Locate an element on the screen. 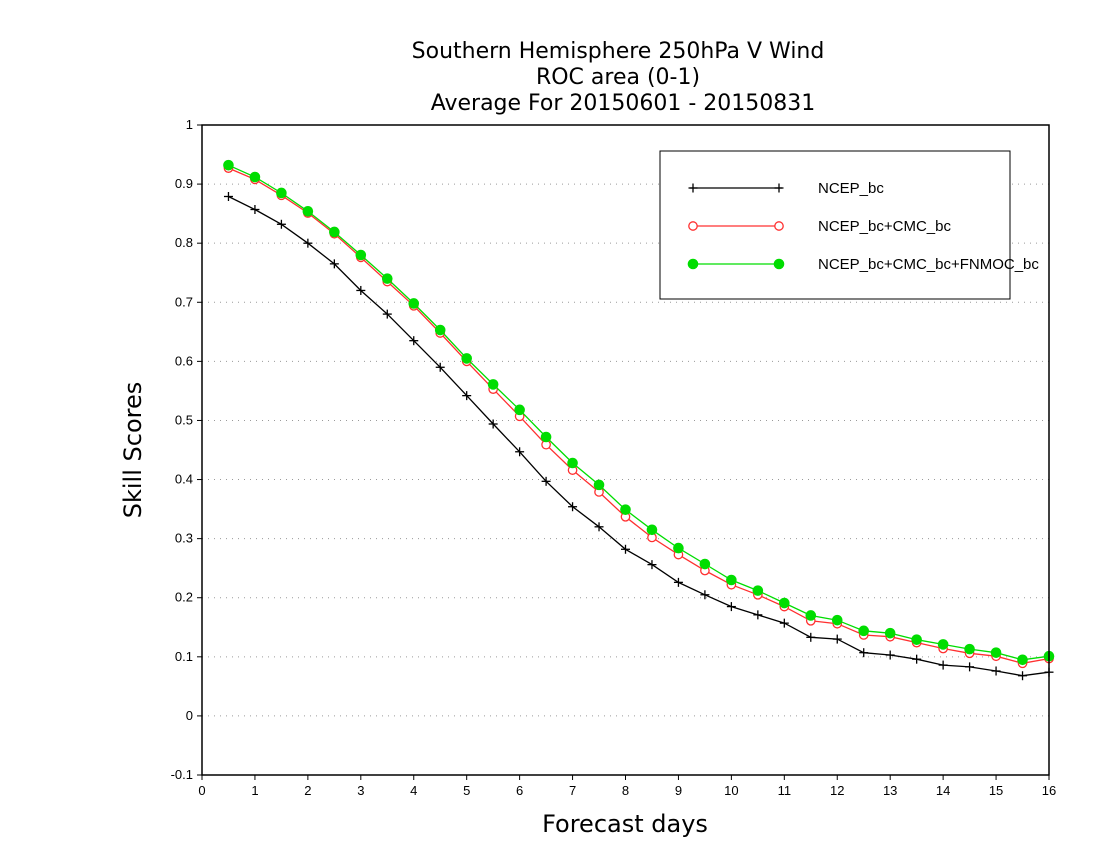 Image resolution: width=1100 pixels, height=850 pixels. legend-label: NCEP_bc is located at coordinates (851, 188).